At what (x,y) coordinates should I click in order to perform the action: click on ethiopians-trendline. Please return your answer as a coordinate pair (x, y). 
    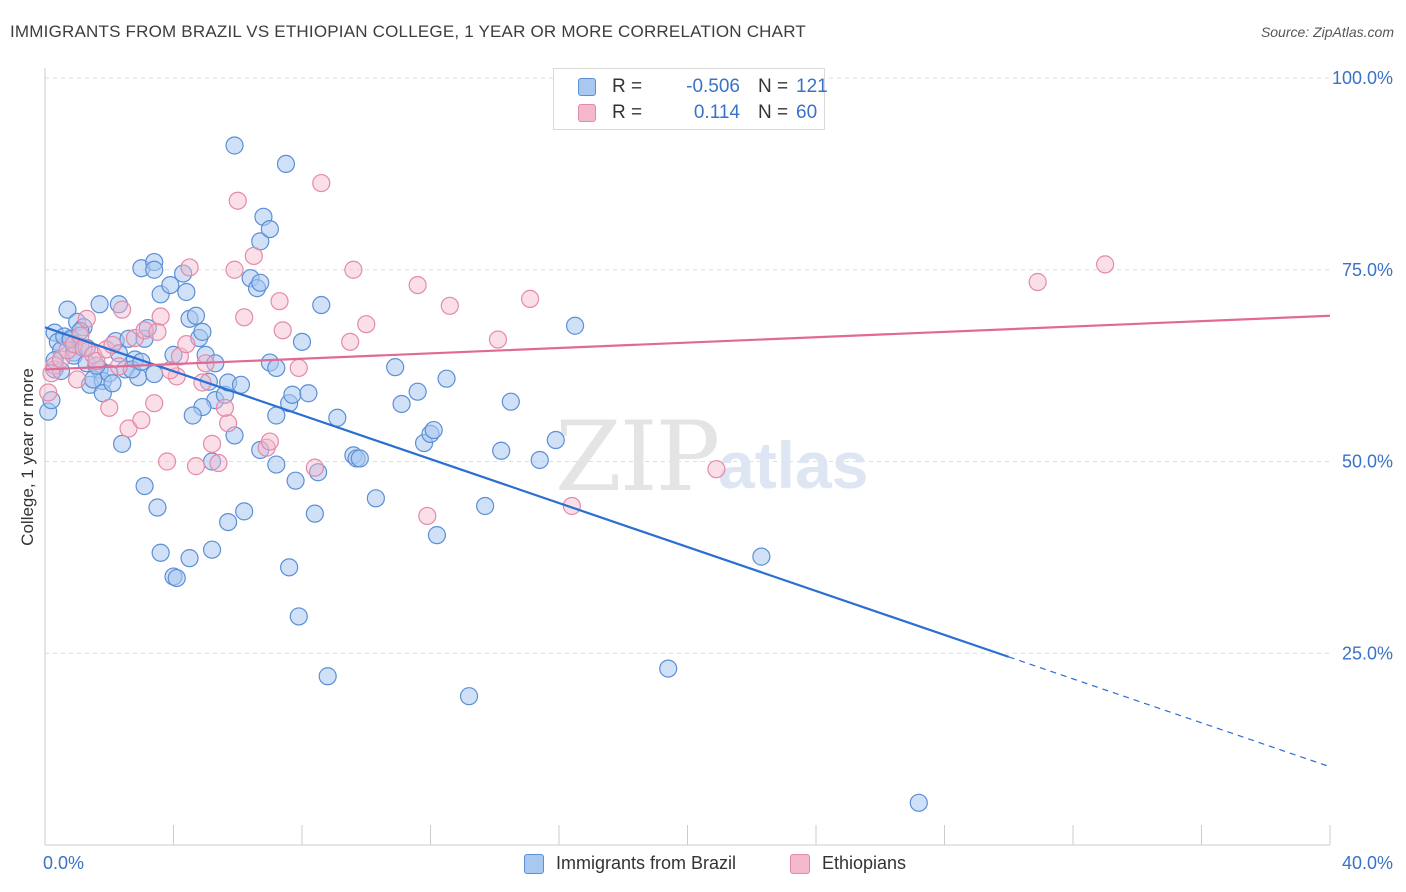
    Looking at the image, I should click on (687, 342).